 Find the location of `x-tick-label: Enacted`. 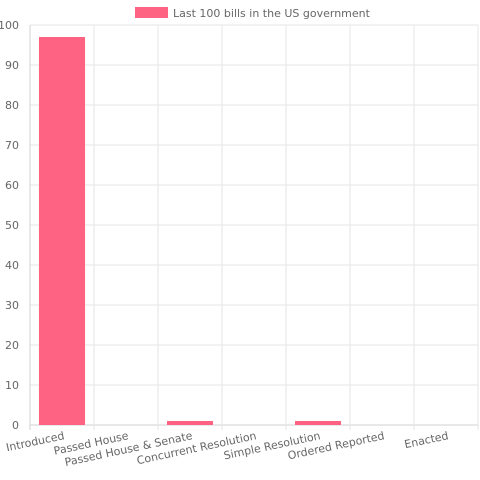

x-tick-label: Enacted is located at coordinates (426, 440).